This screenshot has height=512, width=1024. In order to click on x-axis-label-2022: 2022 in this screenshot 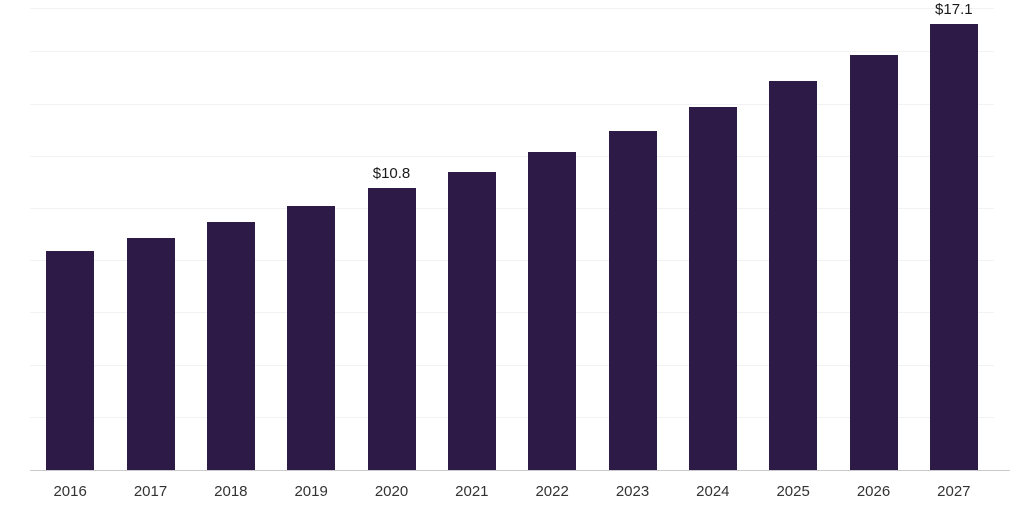, I will do `click(552, 491)`.